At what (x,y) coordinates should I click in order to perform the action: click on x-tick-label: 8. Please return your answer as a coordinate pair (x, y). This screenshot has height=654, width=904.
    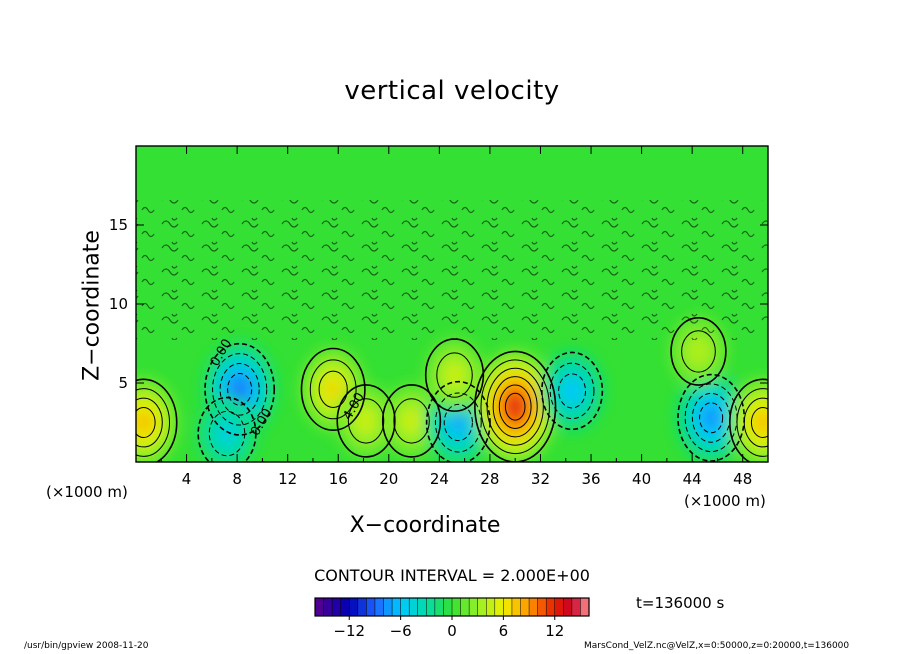
    Looking at the image, I should click on (237, 479).